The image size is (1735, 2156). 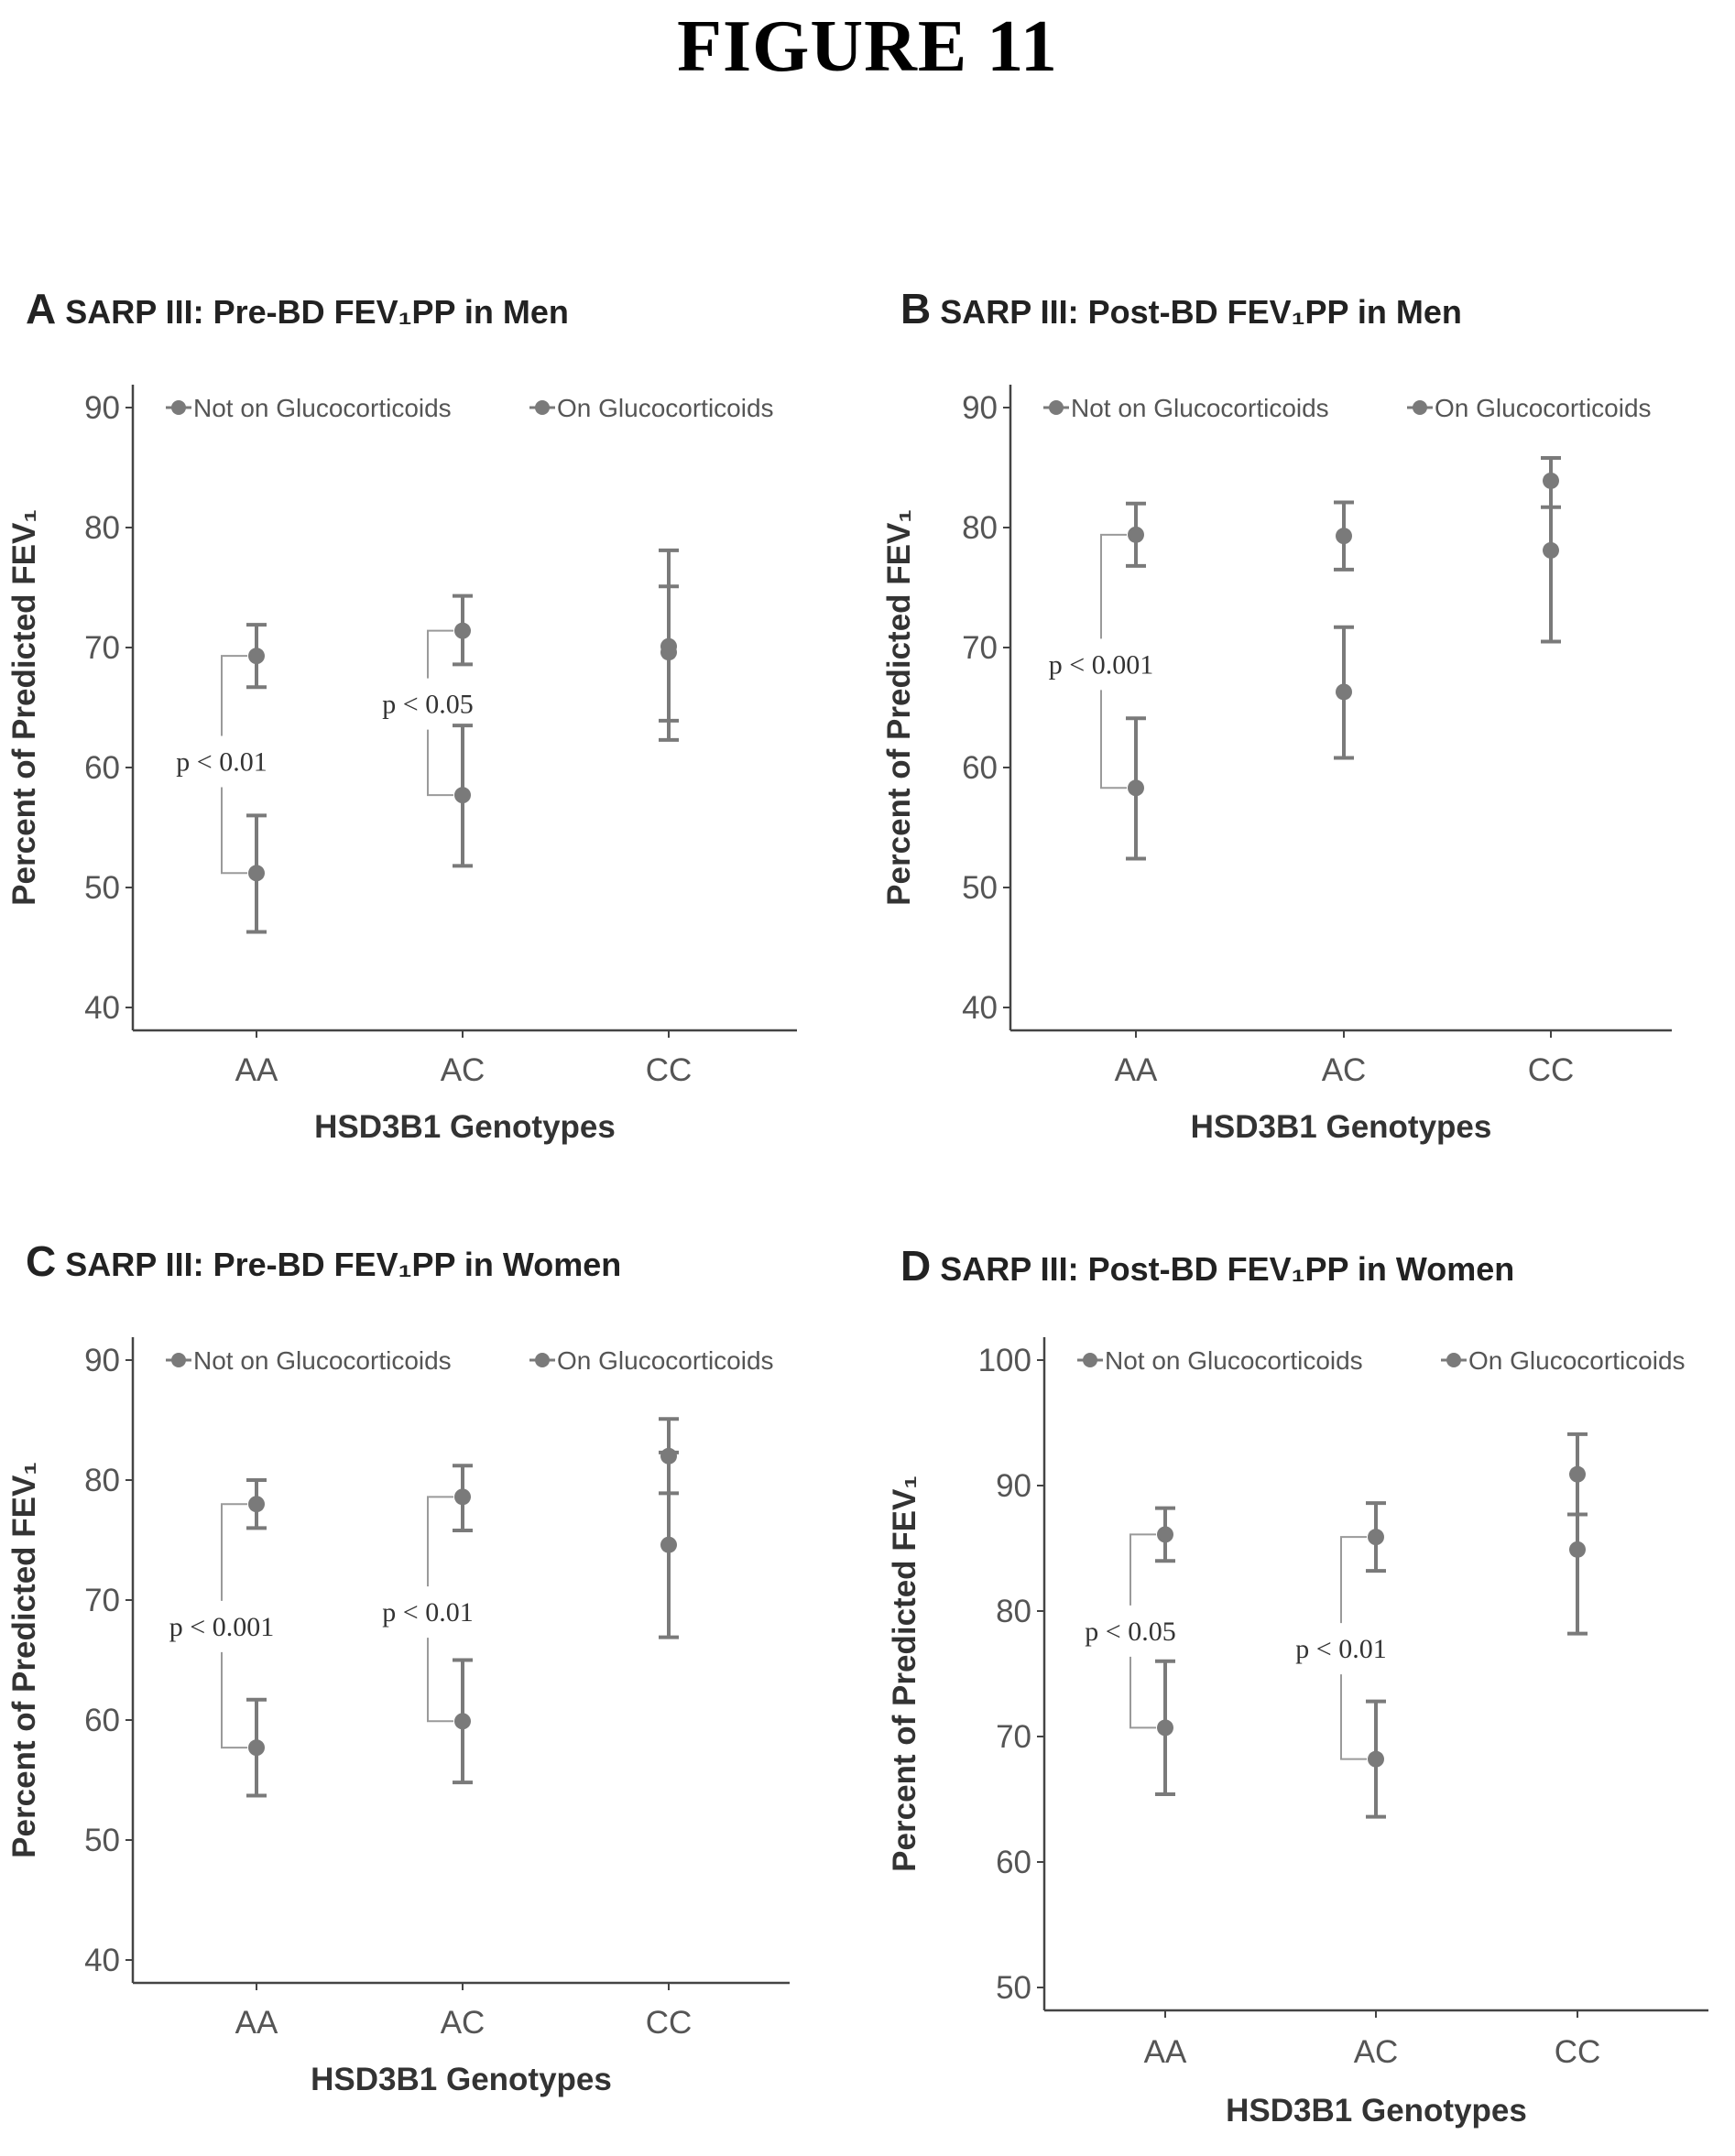 I want to click on panel-a-letter: A, so click(x=41, y=308).